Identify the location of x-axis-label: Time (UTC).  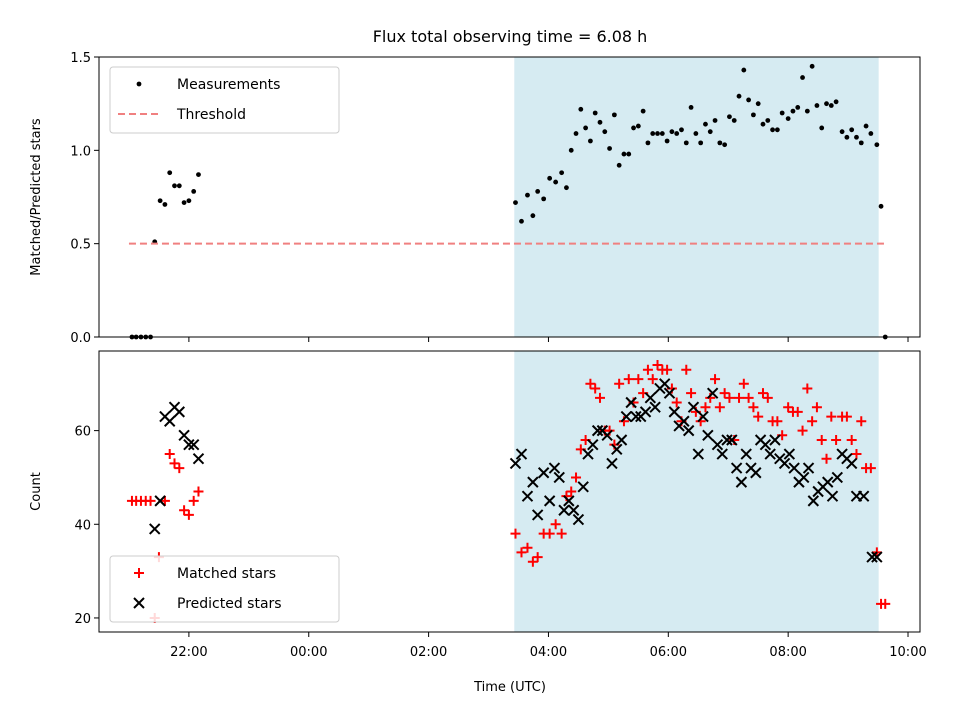
(509, 687).